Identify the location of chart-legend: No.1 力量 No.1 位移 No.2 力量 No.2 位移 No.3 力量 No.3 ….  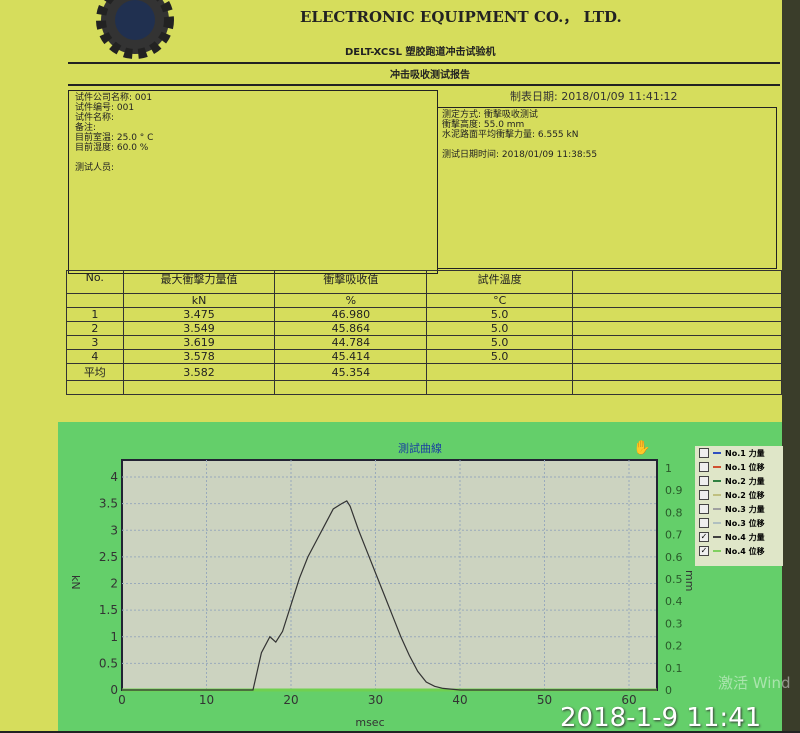
(739, 506).